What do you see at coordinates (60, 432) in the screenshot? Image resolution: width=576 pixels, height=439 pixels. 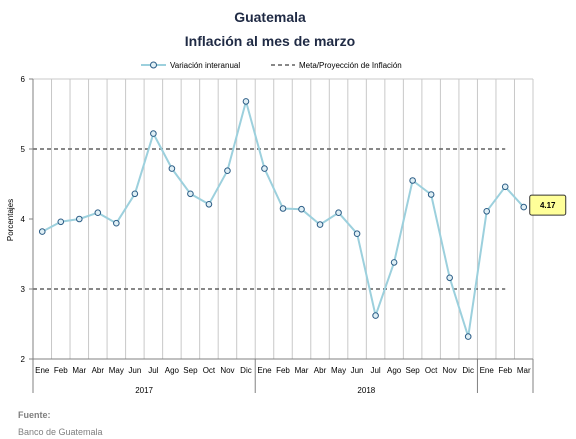 I see `source-value: Banco de Guatemala` at bounding box center [60, 432].